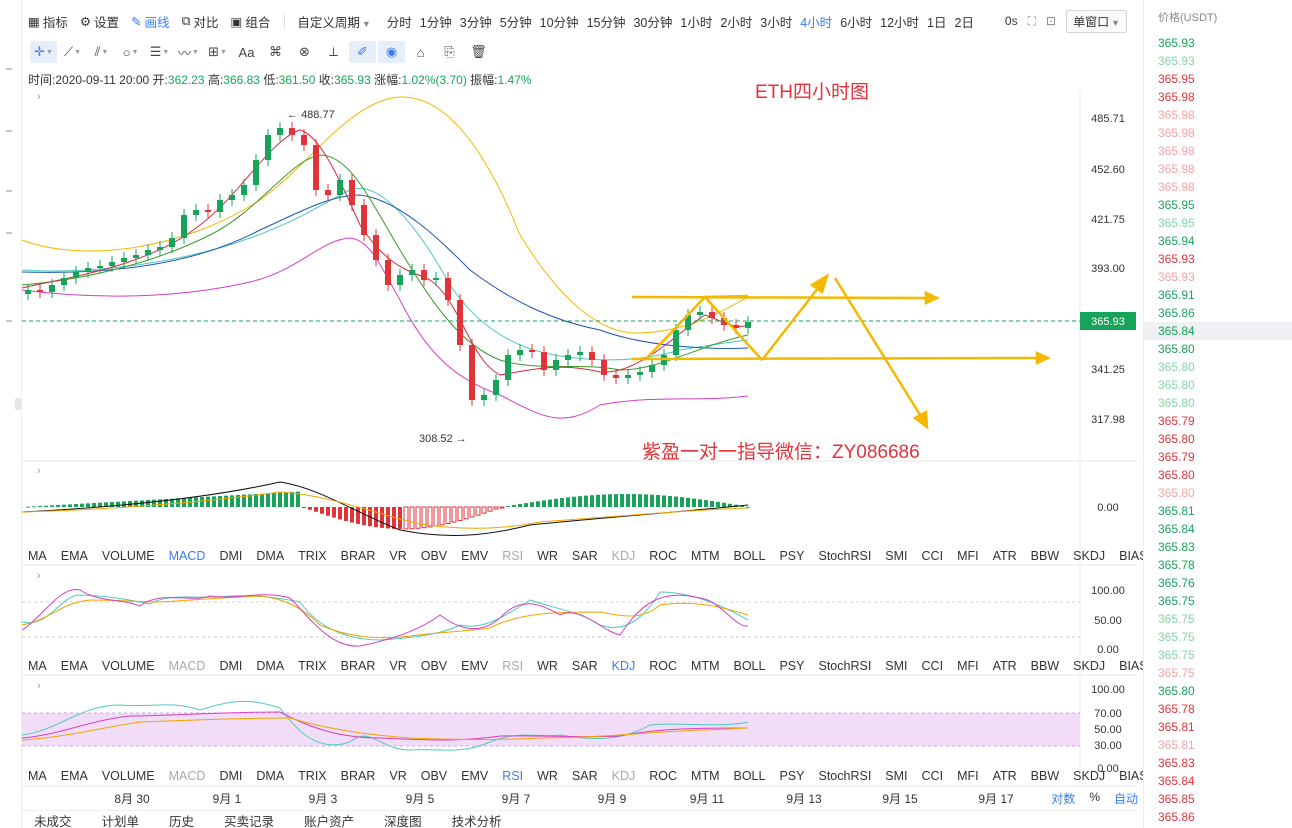 Image resolution: width=1292 pixels, height=828 pixels. Describe the element at coordinates (703, 328) in the screenshot. I see `wedge-drawing` at that location.